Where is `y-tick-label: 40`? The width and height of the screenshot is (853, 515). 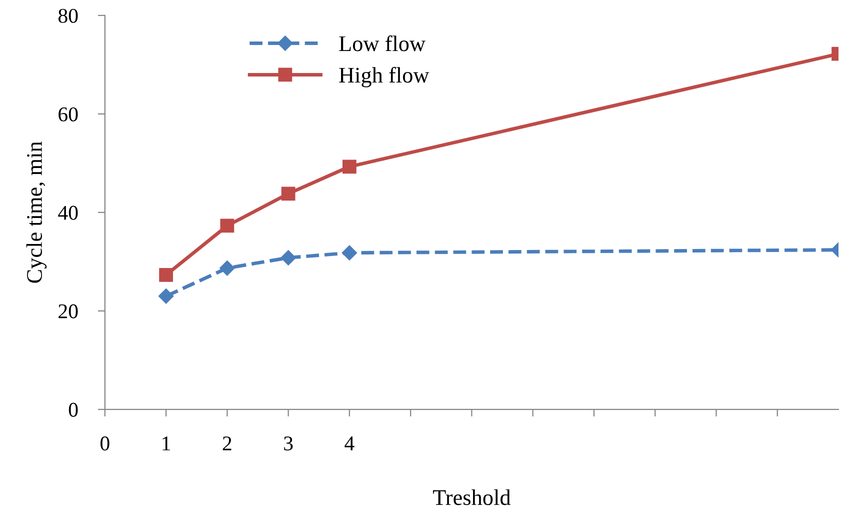 y-tick-label: 40 is located at coordinates (68, 213).